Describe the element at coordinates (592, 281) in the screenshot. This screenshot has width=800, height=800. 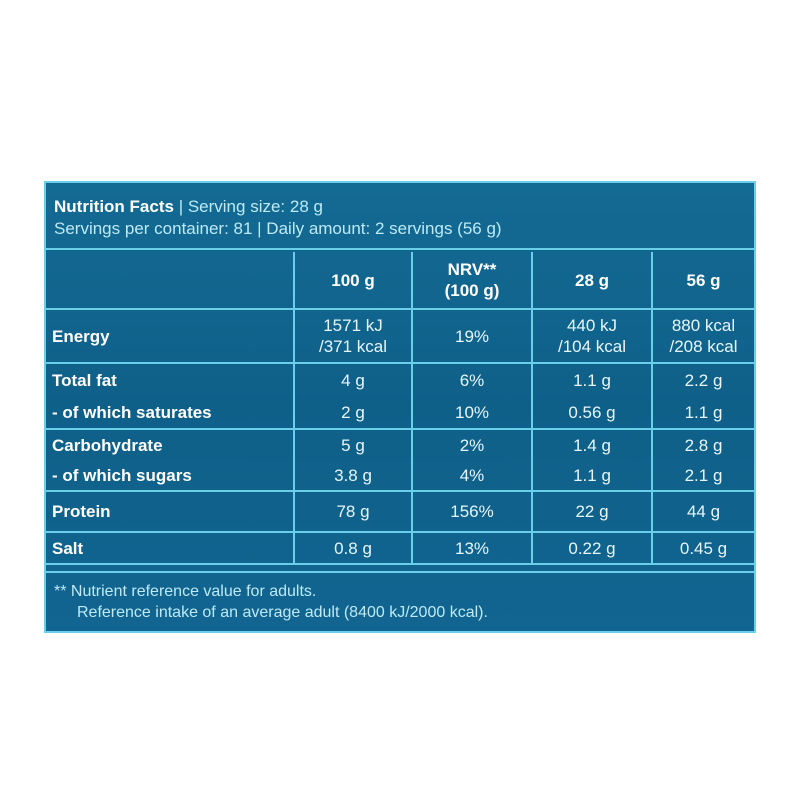
I see `header-28g: 28 g` at that location.